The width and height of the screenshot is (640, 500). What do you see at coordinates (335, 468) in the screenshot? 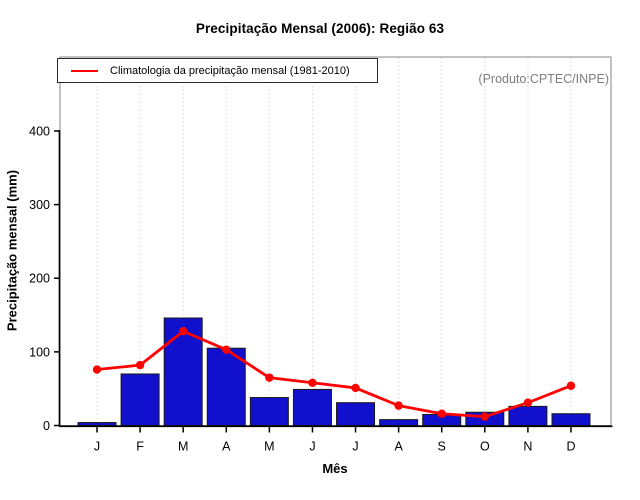
I see `x-axis-title: Mês` at bounding box center [335, 468].